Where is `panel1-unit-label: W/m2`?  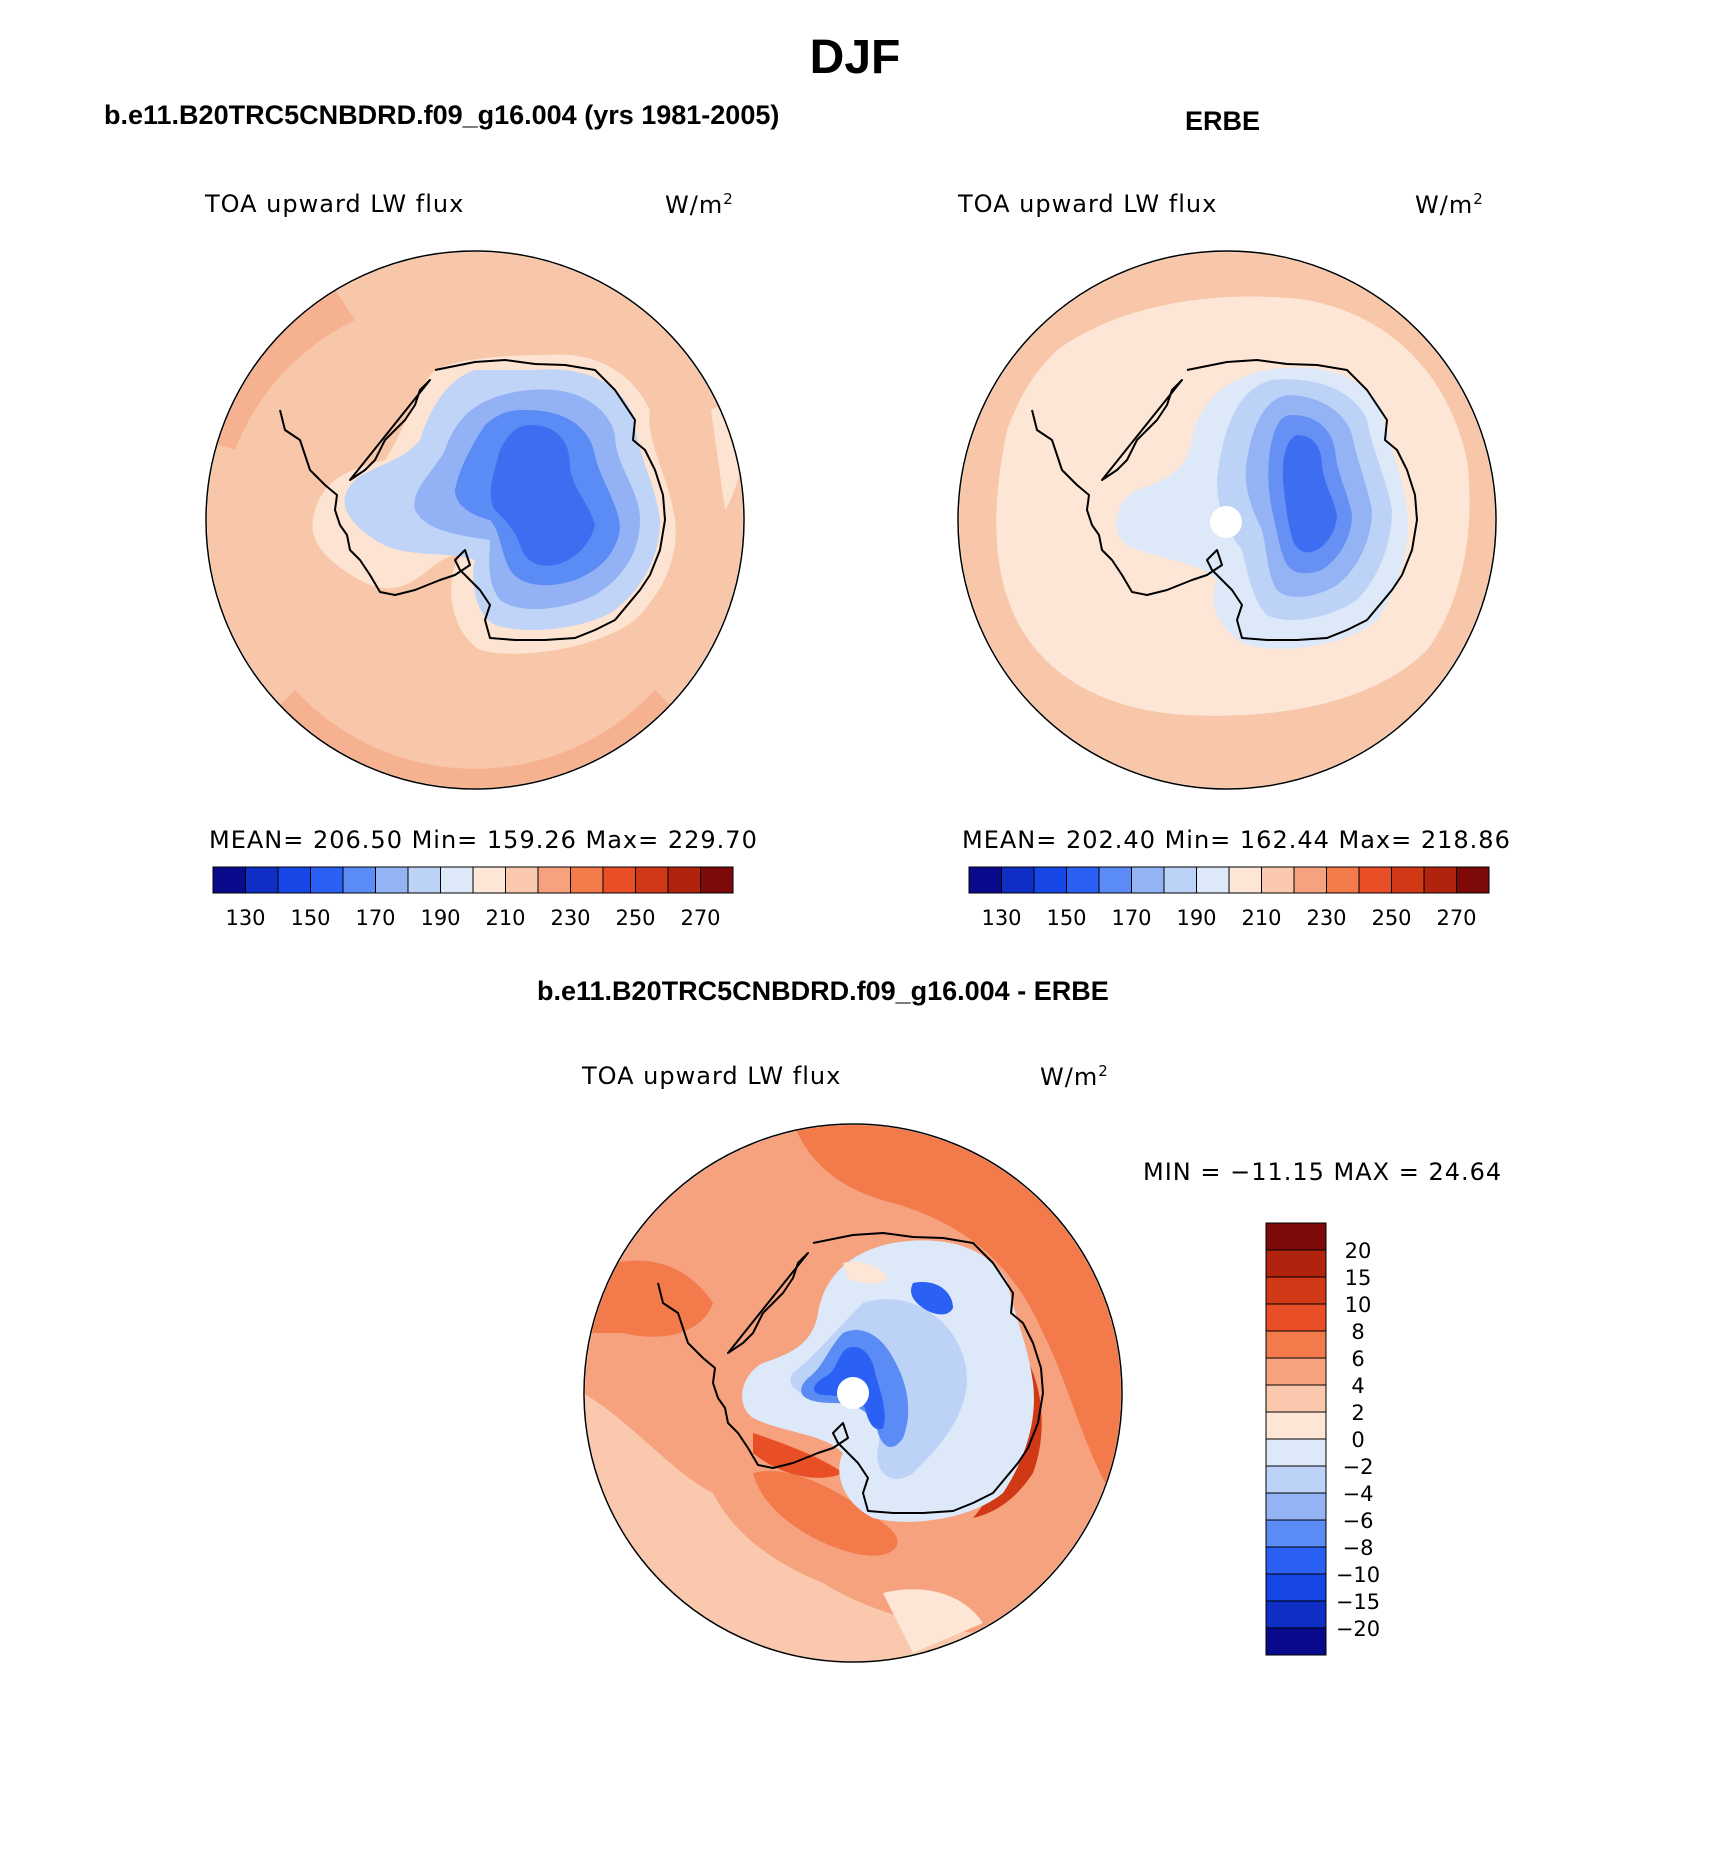
panel1-unit-label: W/m2 is located at coordinates (699, 204).